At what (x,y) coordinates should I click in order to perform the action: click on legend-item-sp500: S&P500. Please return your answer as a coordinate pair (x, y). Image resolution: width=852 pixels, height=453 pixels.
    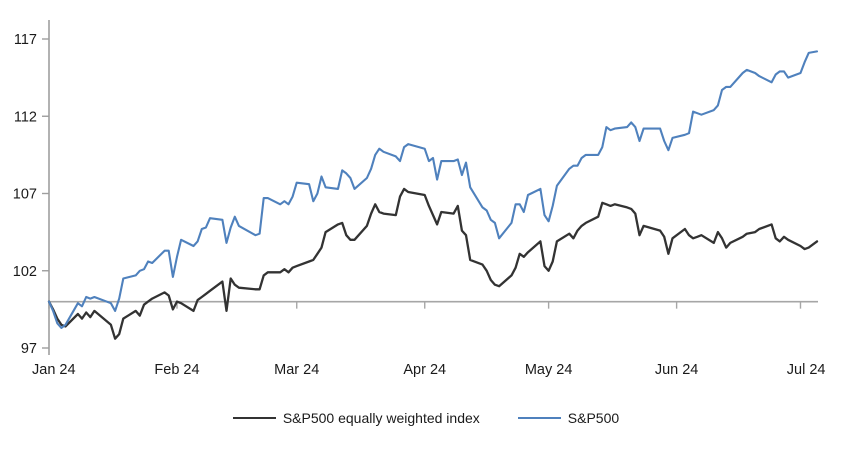
    Looking at the image, I should click on (568, 418).